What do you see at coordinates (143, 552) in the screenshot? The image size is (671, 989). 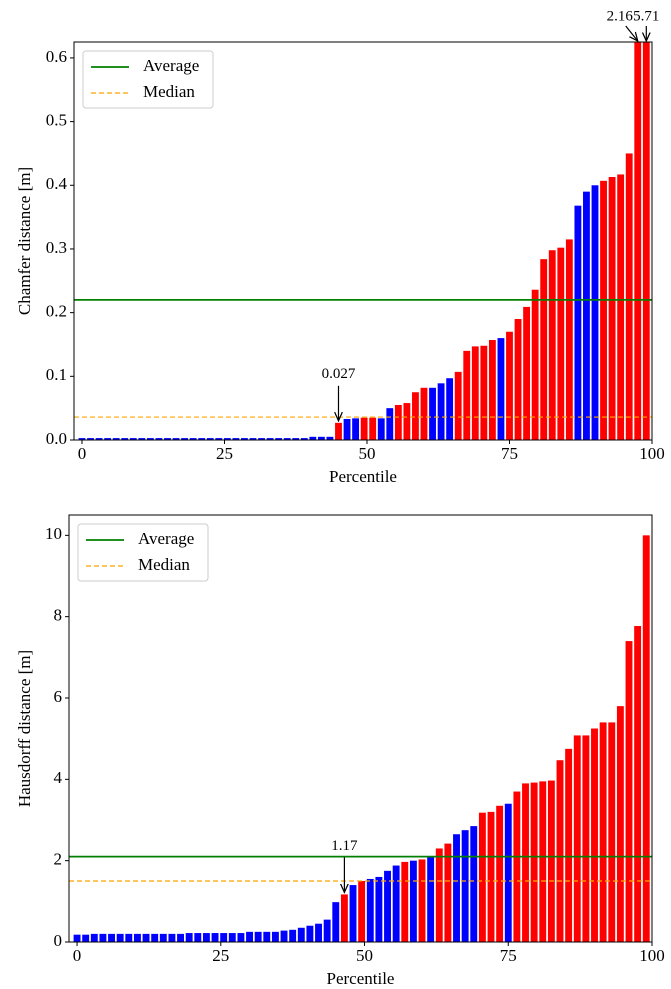 I see `legend-box` at bounding box center [143, 552].